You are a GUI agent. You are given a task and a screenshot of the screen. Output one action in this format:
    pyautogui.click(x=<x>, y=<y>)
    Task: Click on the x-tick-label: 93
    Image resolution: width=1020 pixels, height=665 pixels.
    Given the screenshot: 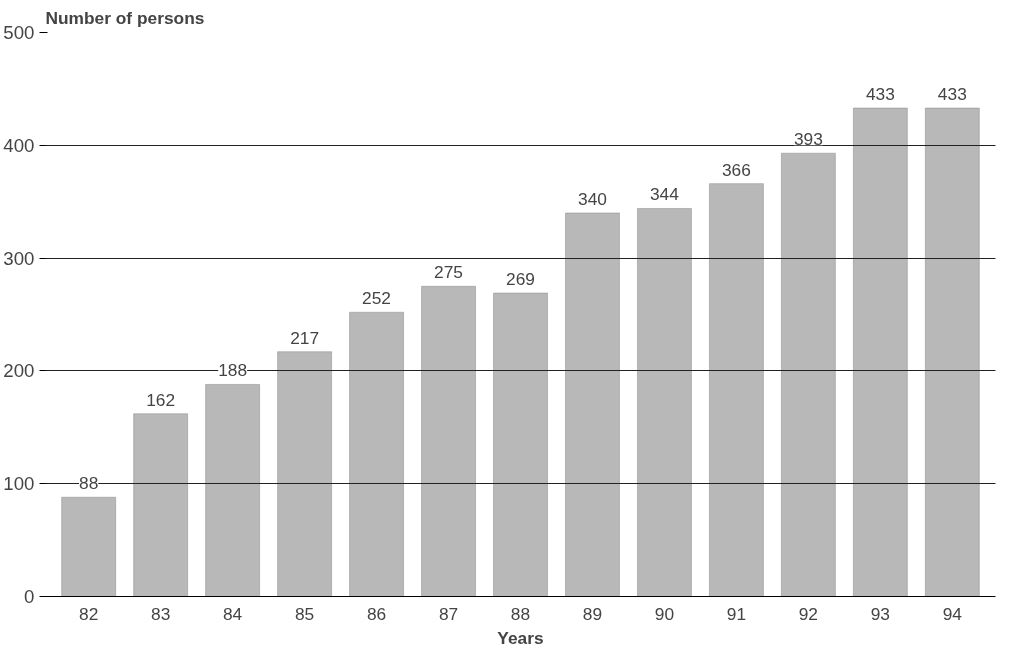 What is the action you would take?
    pyautogui.click(x=880, y=613)
    